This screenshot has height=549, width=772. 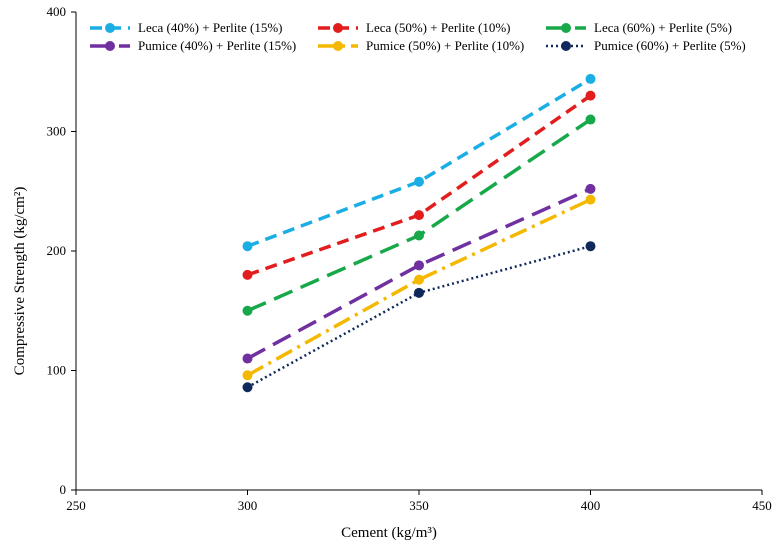 What do you see at coordinates (76, 505) in the screenshot?
I see `x-tick-label: 250` at bounding box center [76, 505].